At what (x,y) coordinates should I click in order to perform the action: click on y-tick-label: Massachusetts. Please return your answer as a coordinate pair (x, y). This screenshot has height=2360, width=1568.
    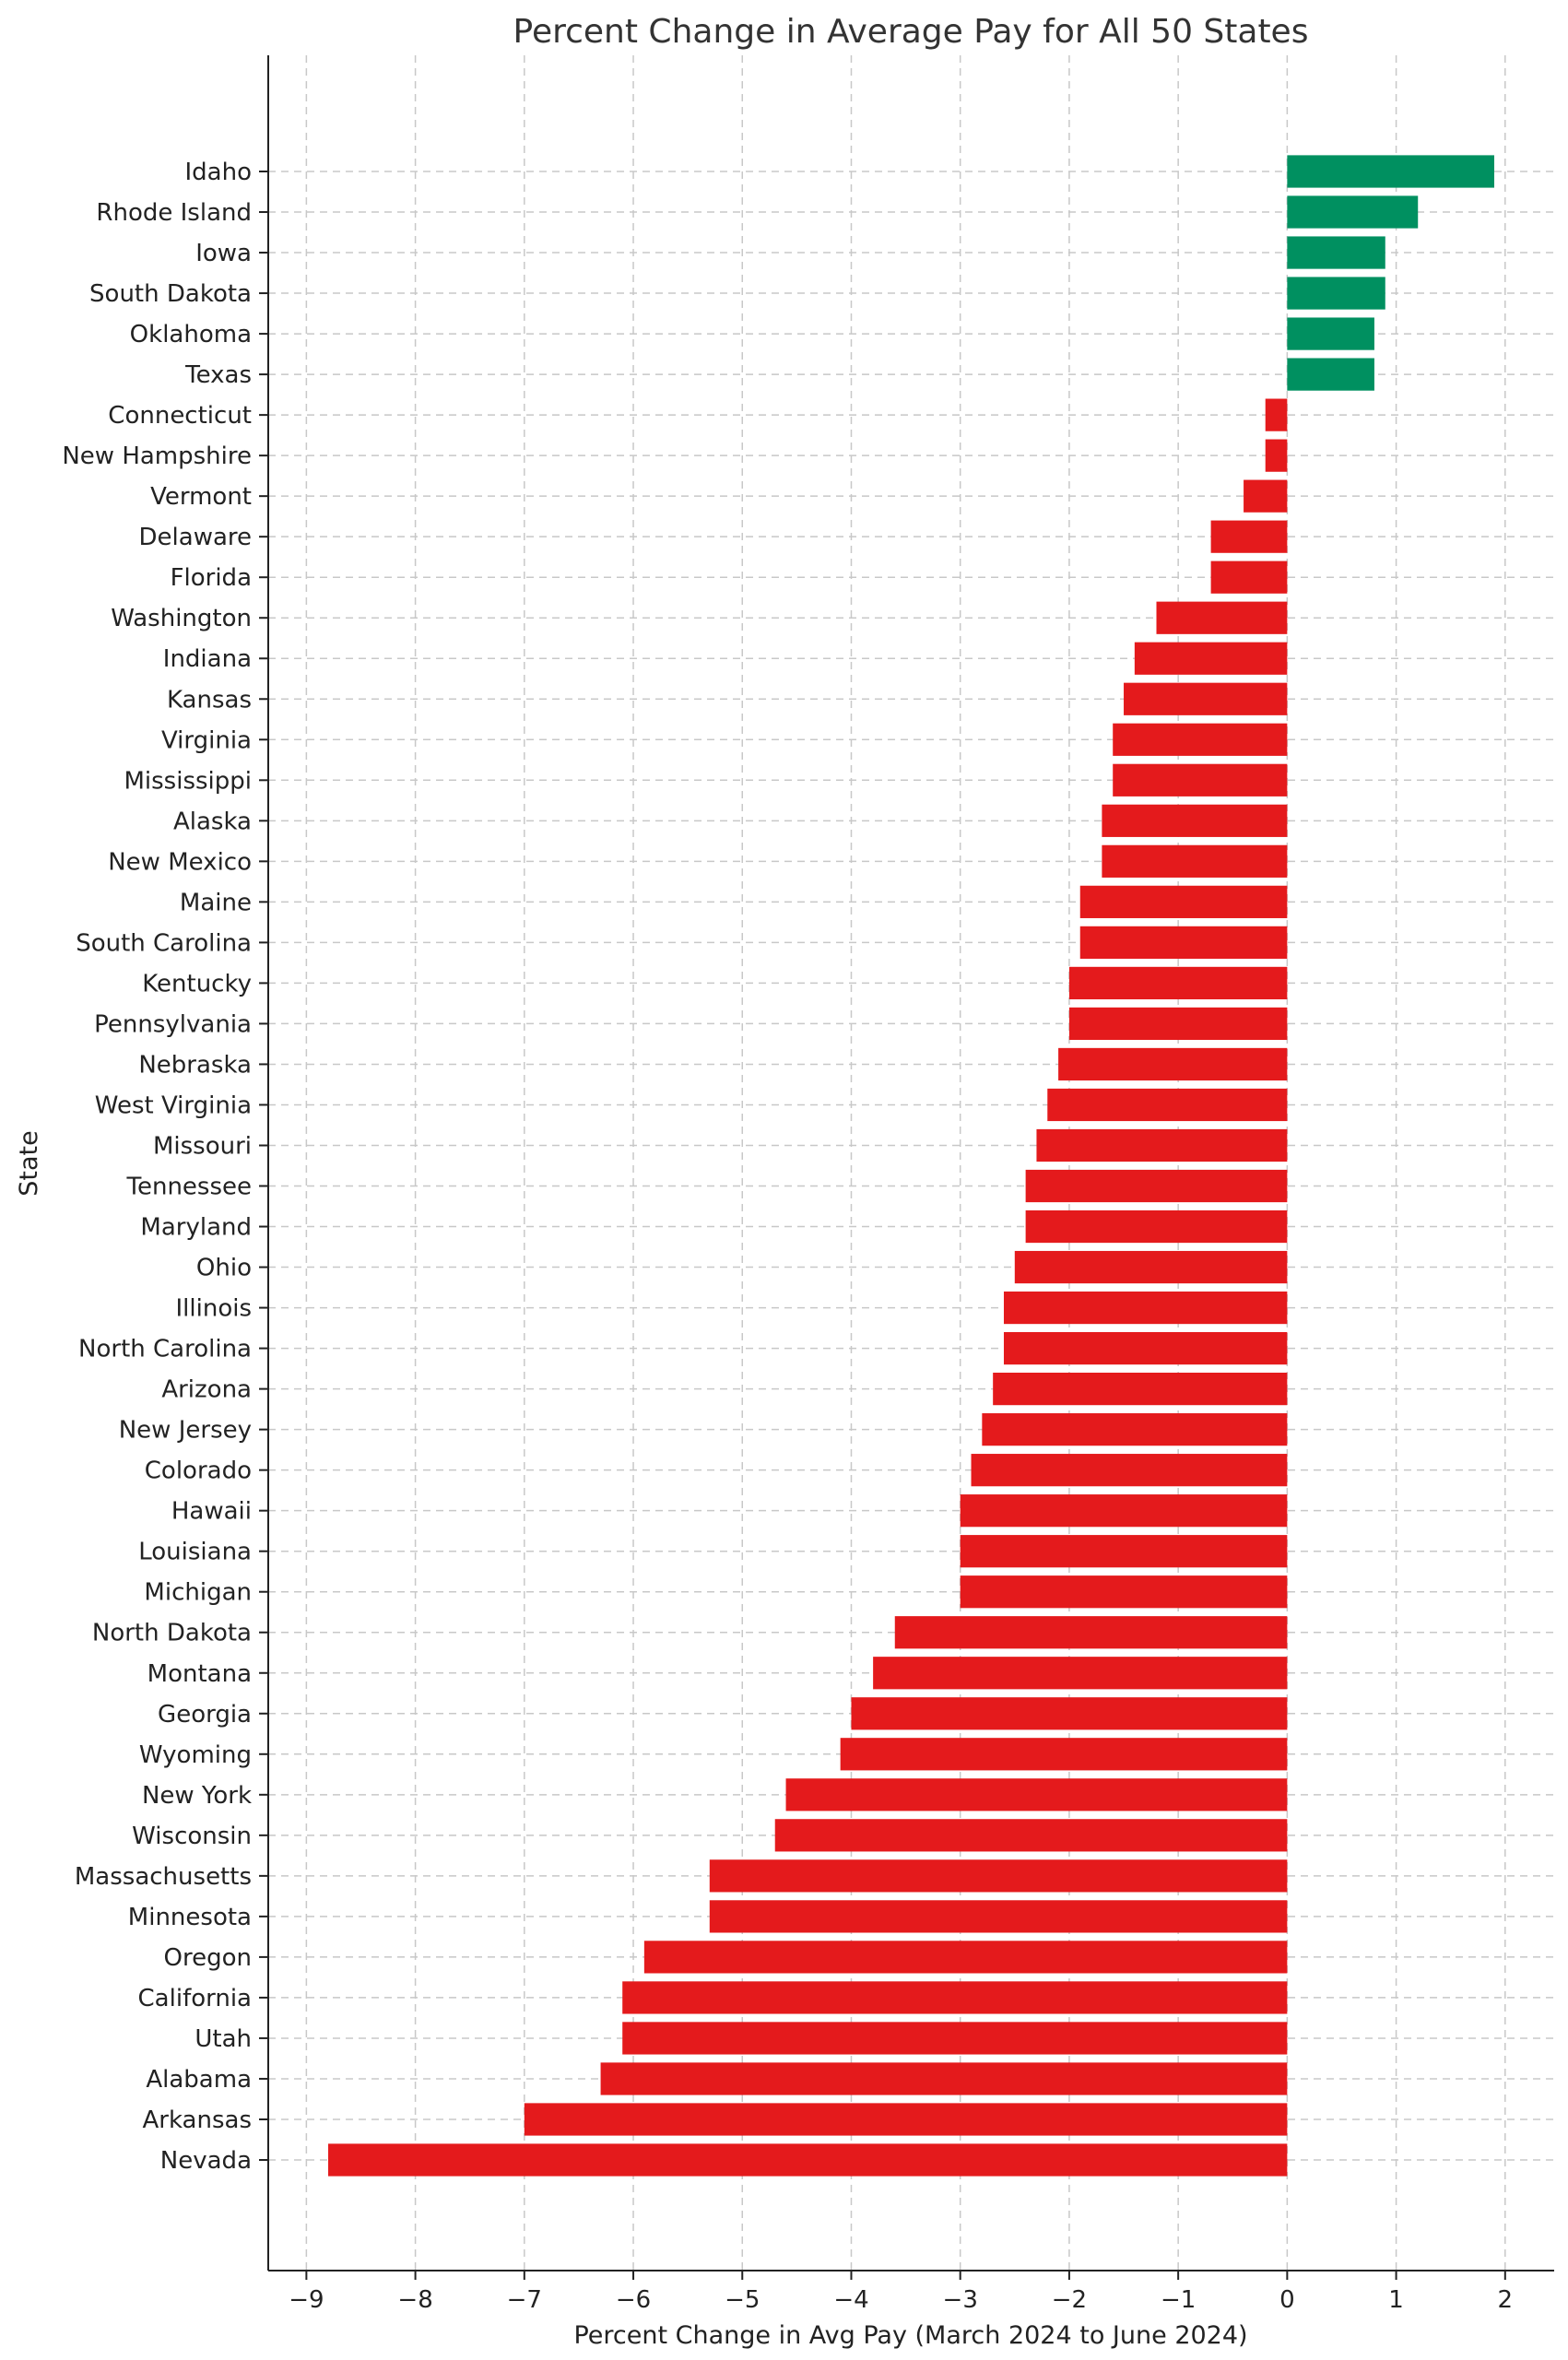
    Looking at the image, I should click on (164, 1877).